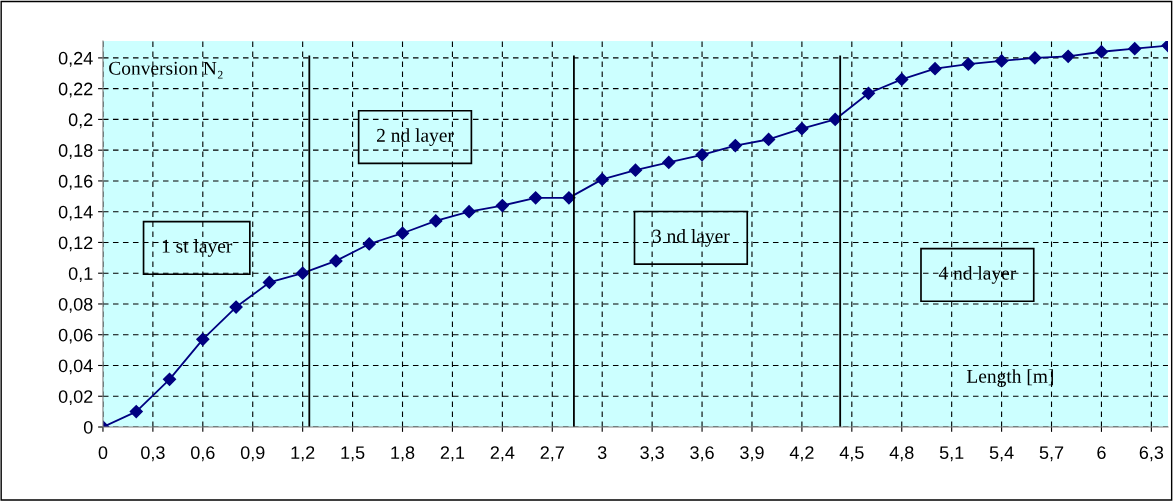 The width and height of the screenshot is (1174, 501). I want to click on x-tick-label: 3,3, so click(652, 454).